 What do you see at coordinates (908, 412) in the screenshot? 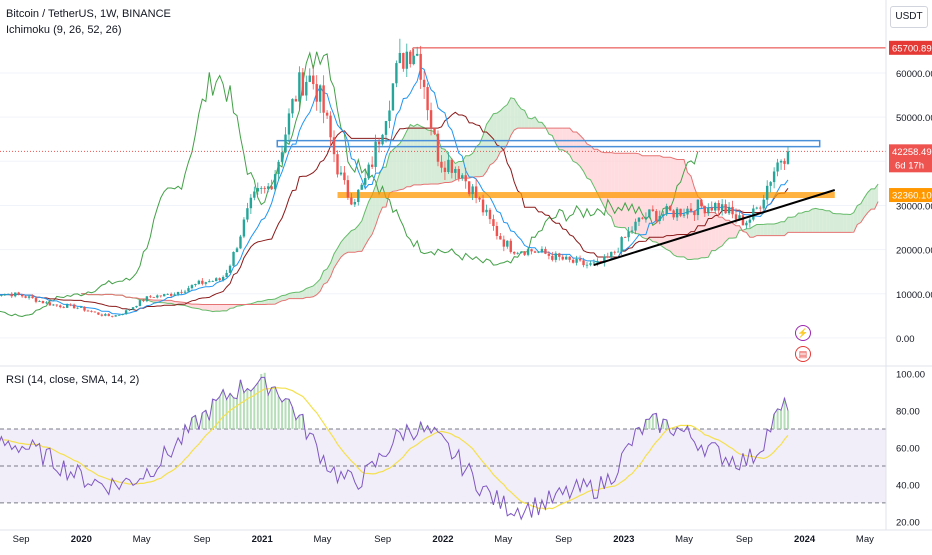
I see `rsi-tick-label: 80.00` at bounding box center [908, 412].